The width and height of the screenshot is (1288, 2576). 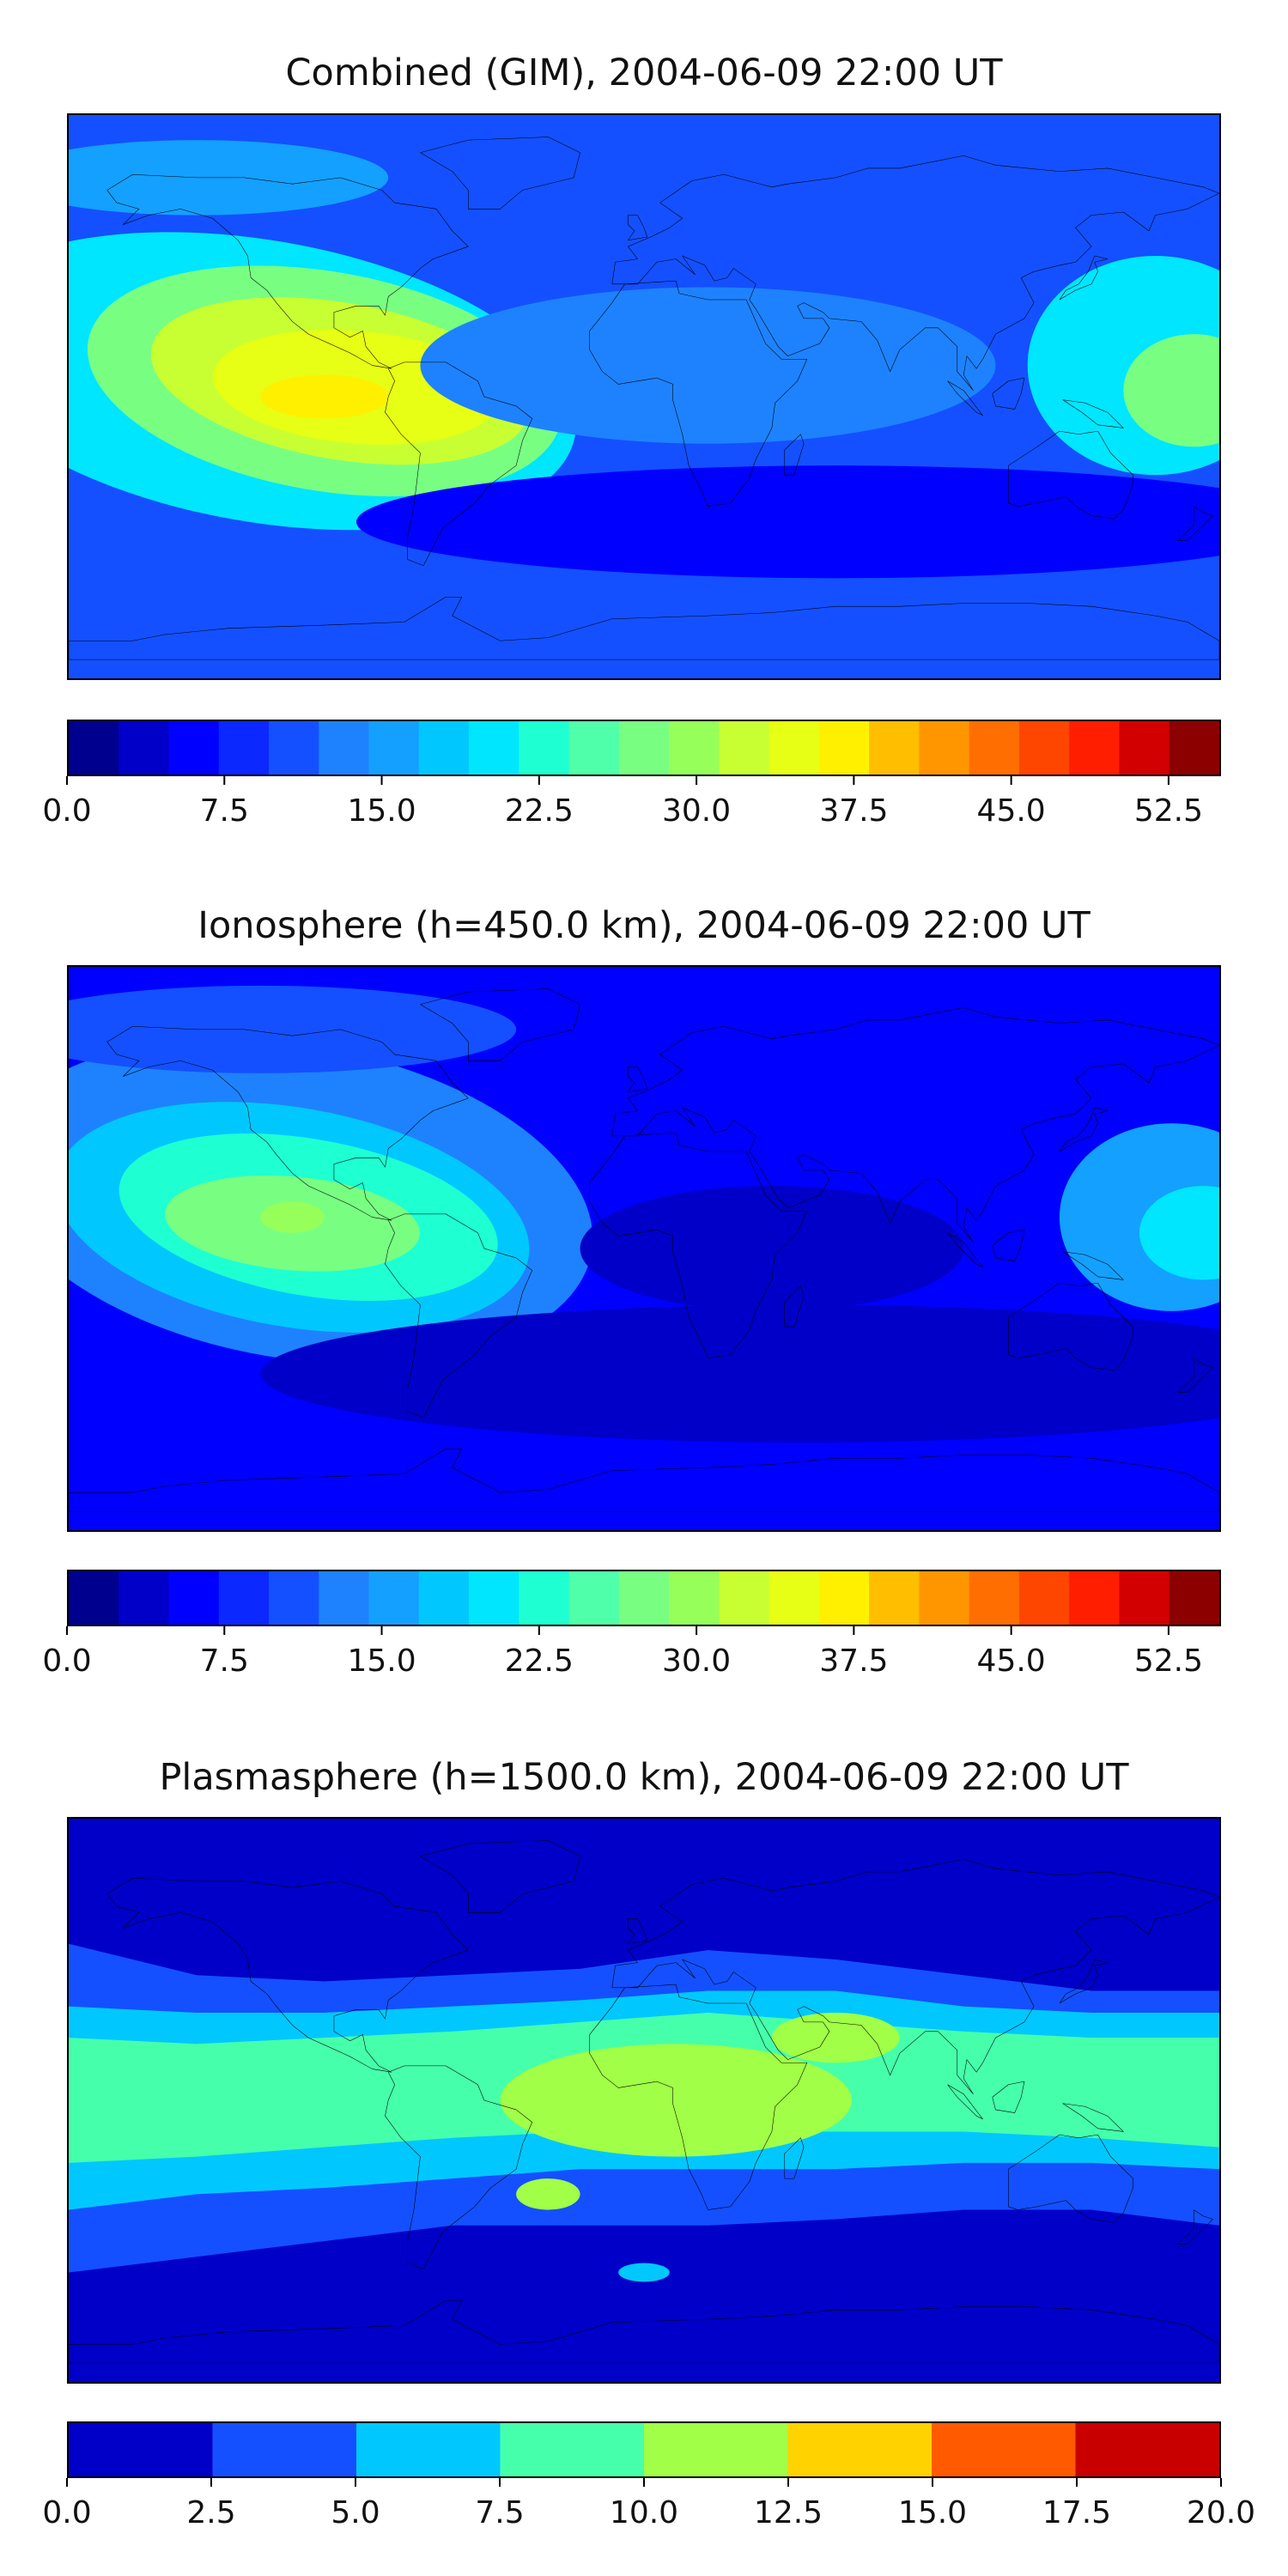 What do you see at coordinates (644, 73) in the screenshot?
I see `panel-1-title: Combined (GIM), 2004-06-09 22:00 UT` at bounding box center [644, 73].